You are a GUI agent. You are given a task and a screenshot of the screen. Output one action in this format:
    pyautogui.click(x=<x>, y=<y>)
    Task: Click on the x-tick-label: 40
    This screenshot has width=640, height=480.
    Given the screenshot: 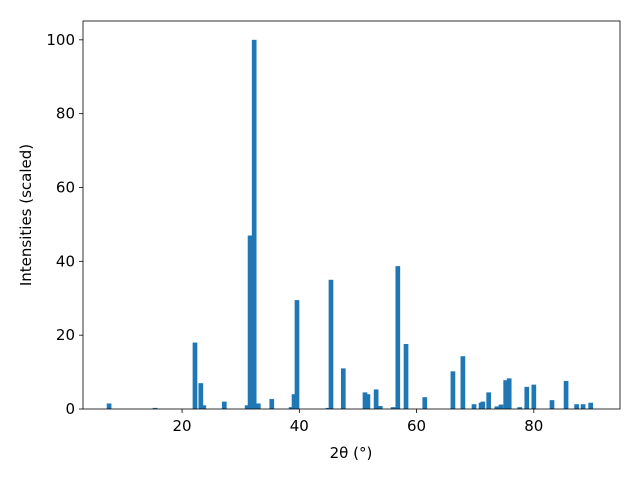 What is the action you would take?
    pyautogui.click(x=299, y=426)
    